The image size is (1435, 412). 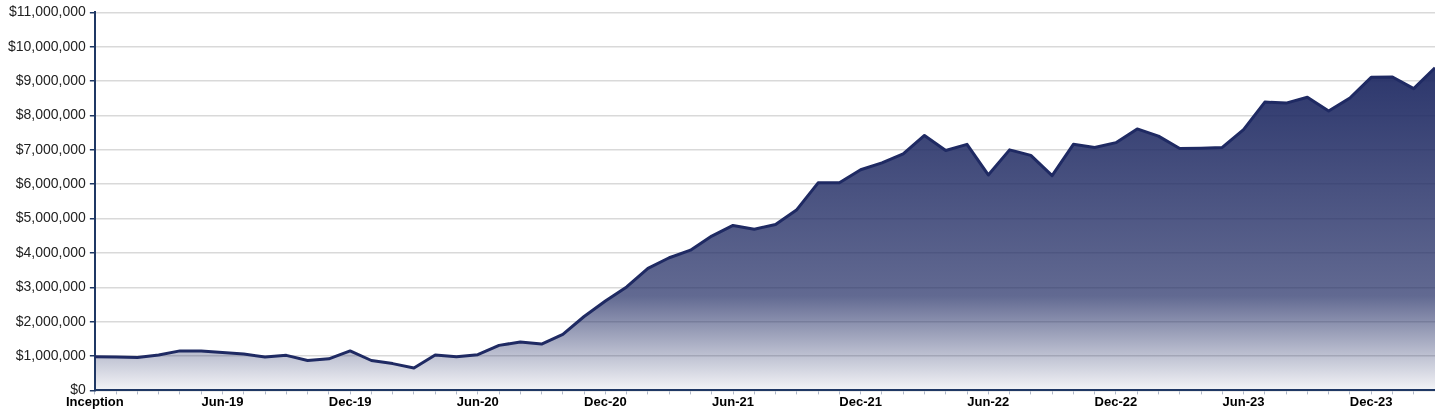 I want to click on y-tick-label: $10,000,000, so click(x=47, y=45).